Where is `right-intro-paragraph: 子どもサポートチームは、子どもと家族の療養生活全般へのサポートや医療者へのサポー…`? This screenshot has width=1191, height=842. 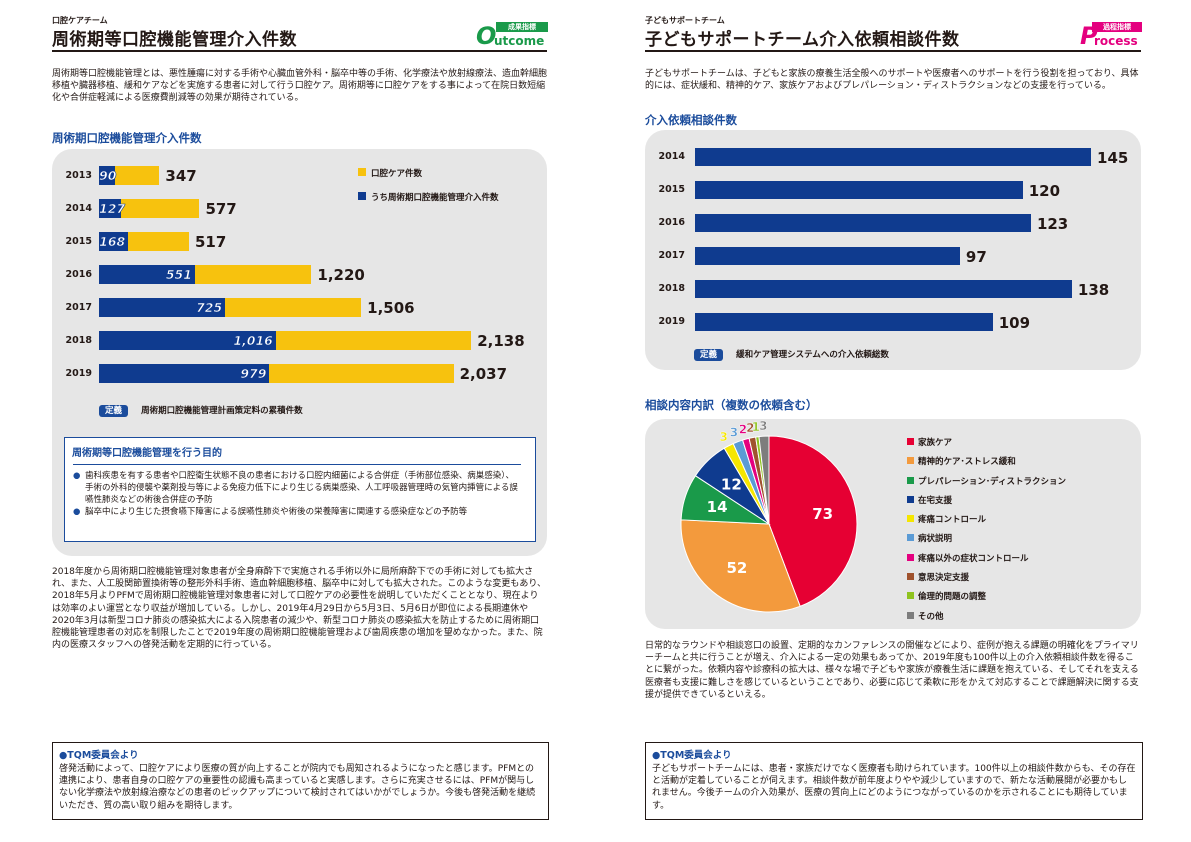
right-intro-paragraph: 子どもサポートチームは、子どもと家族の療養生活全般へのサポートや医療者へのサポー… is located at coordinates (892, 80).